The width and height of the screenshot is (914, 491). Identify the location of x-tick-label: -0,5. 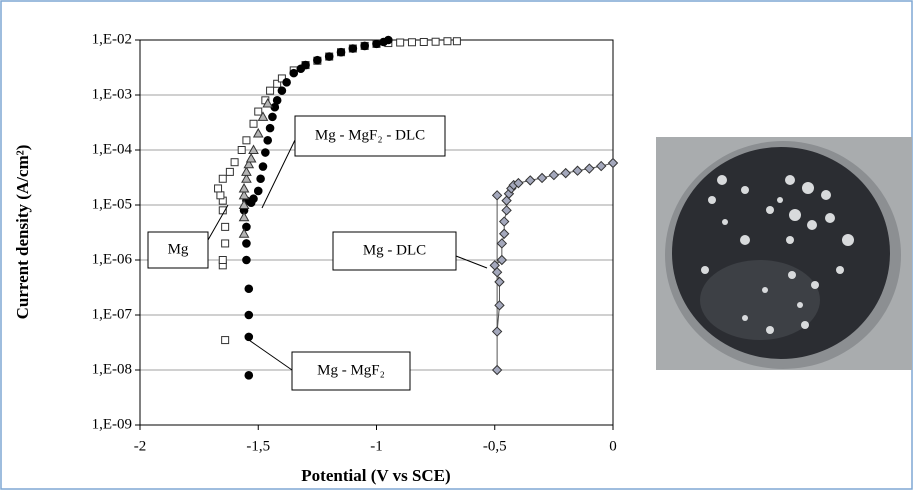
(495, 446).